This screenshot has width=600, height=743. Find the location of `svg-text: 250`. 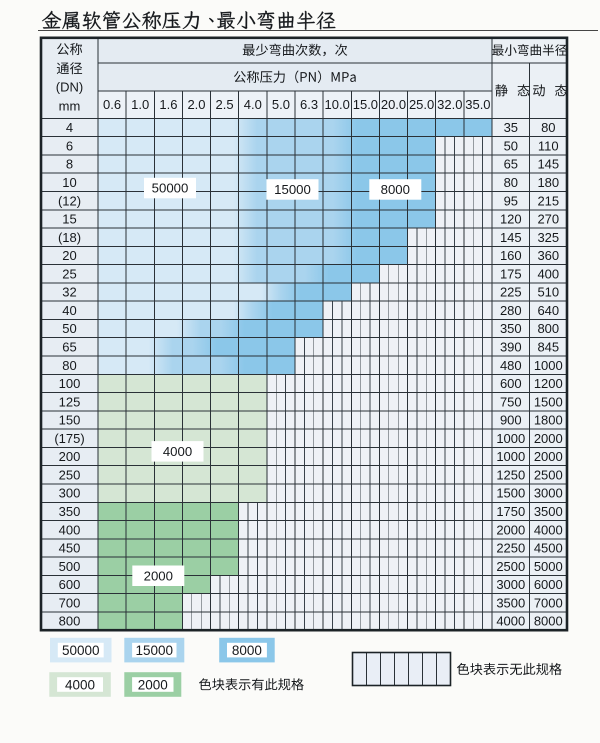

svg-text: 250 is located at coordinates (70, 474).